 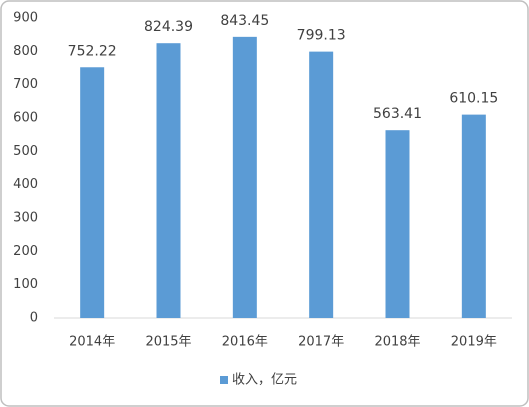 What do you see at coordinates (397, 342) in the screenshot?
I see `x-tick-label: 2018年` at bounding box center [397, 342].